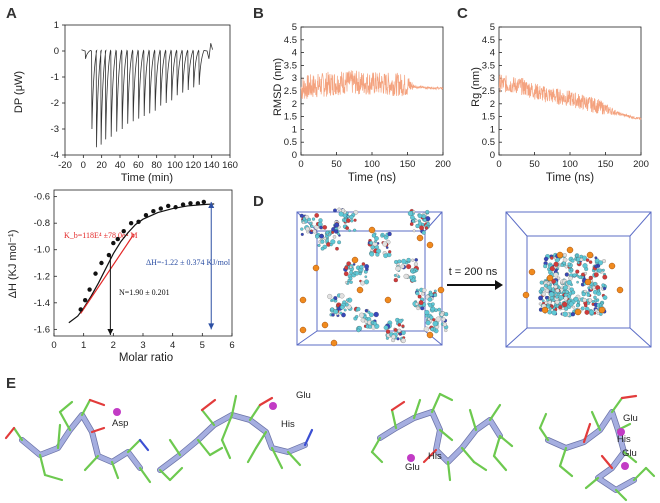 The width and height of the screenshot is (660, 503). What do you see at coordinates (258, 201) in the screenshot?
I see `panel-label-d: D` at bounding box center [258, 201].